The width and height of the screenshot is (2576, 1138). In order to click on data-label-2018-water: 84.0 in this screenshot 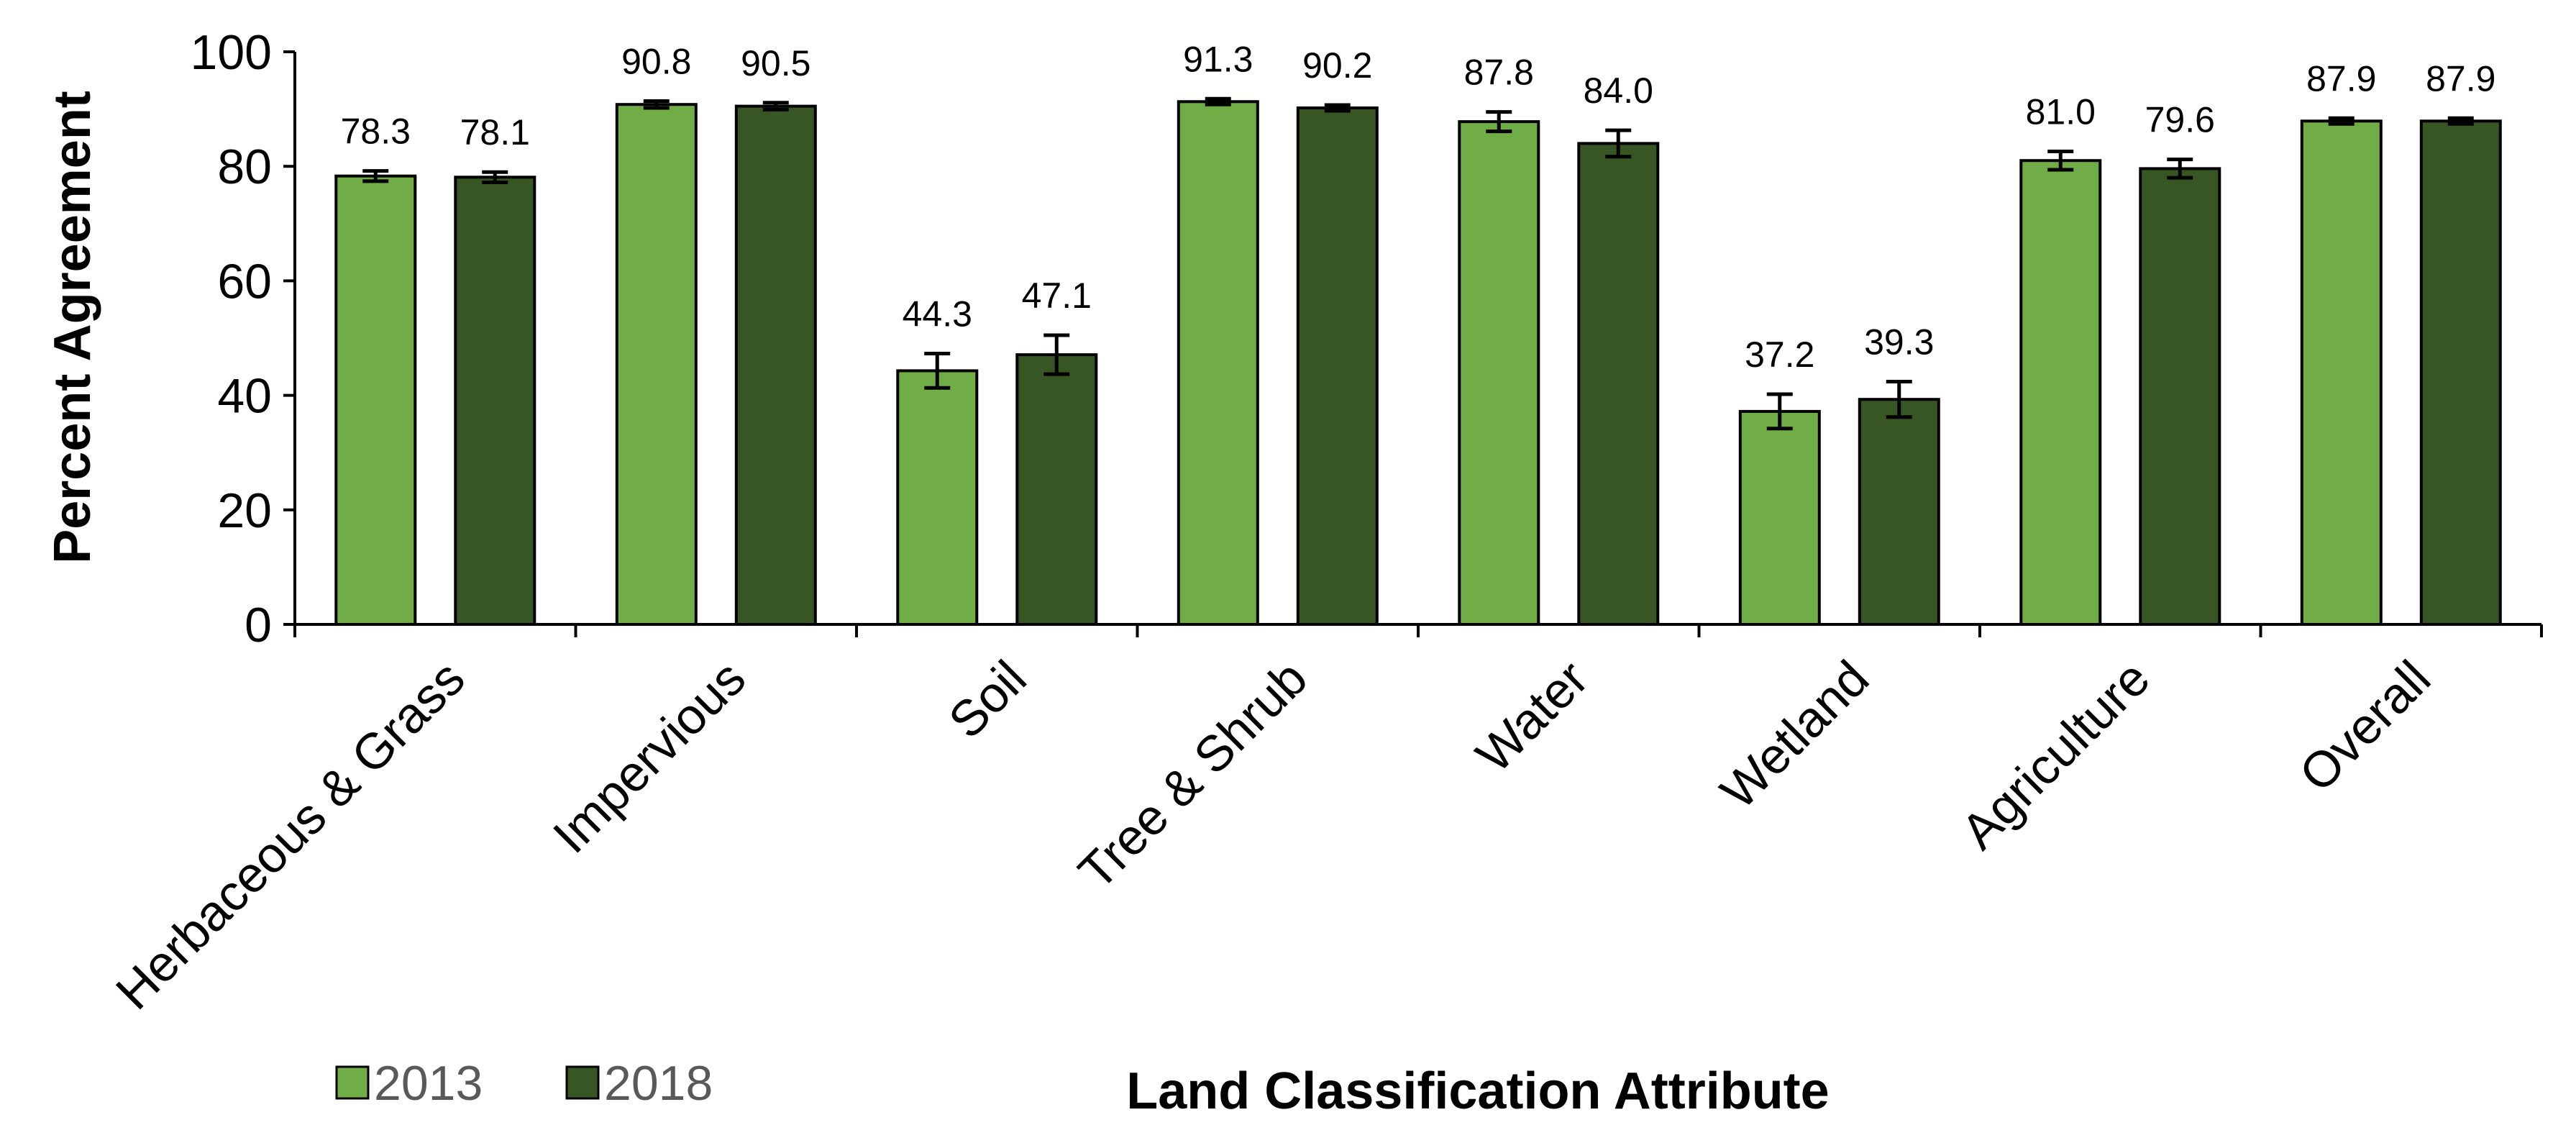, I will do `click(1618, 90)`.